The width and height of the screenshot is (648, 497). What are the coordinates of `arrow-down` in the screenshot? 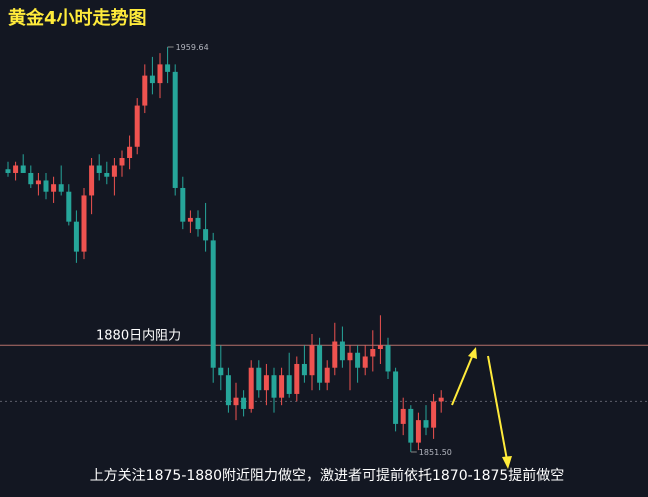 It's located at (497, 408).